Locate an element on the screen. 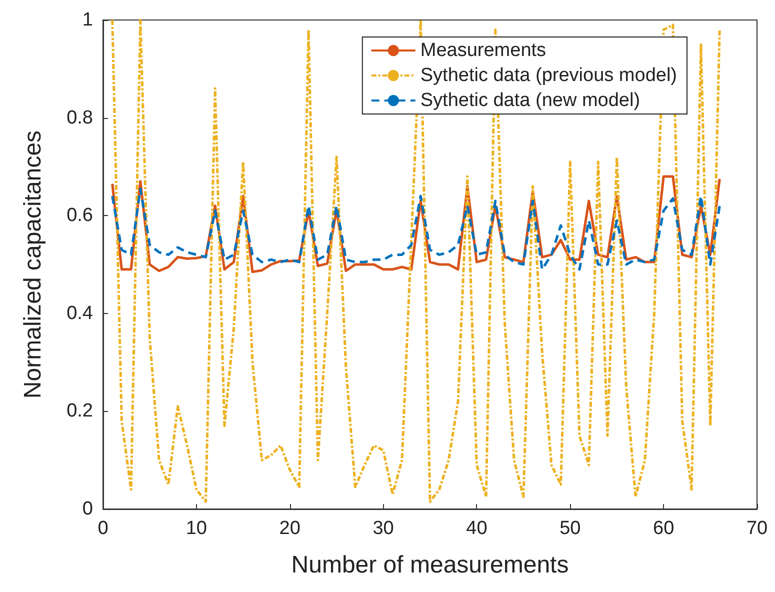 Image resolution: width=775 pixels, height=592 pixels. x-tick-label: 60 is located at coordinates (663, 528).